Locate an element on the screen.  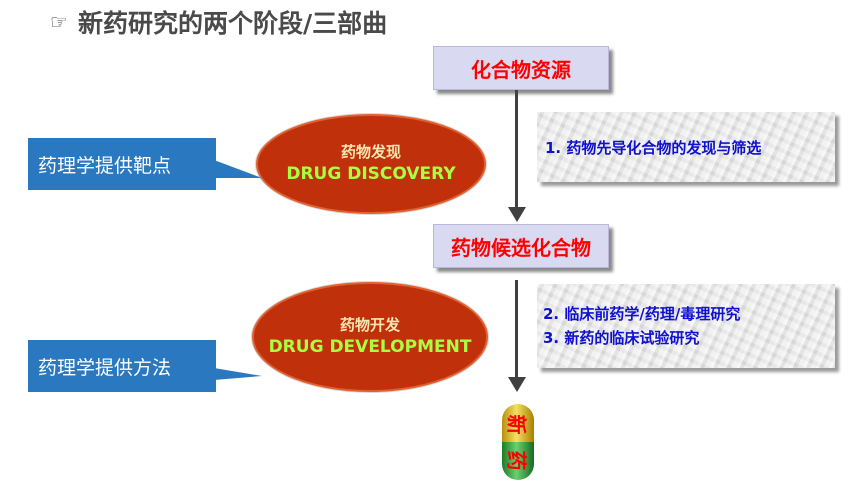
target-callout: 药理学提供靶点 is located at coordinates (122, 164).